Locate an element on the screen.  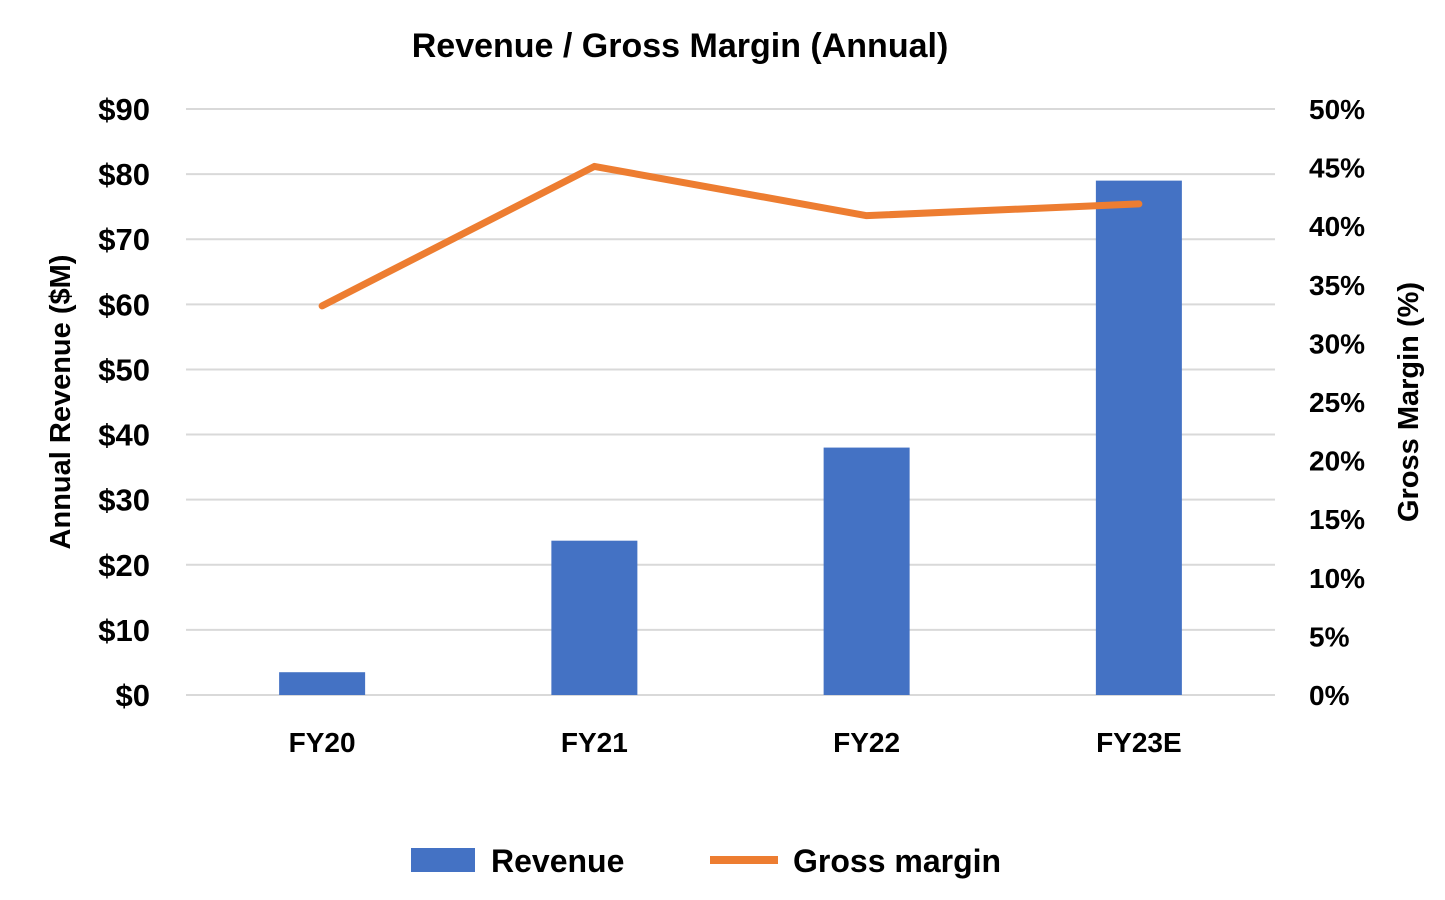
left-tick-label: $90 is located at coordinates (124, 109).